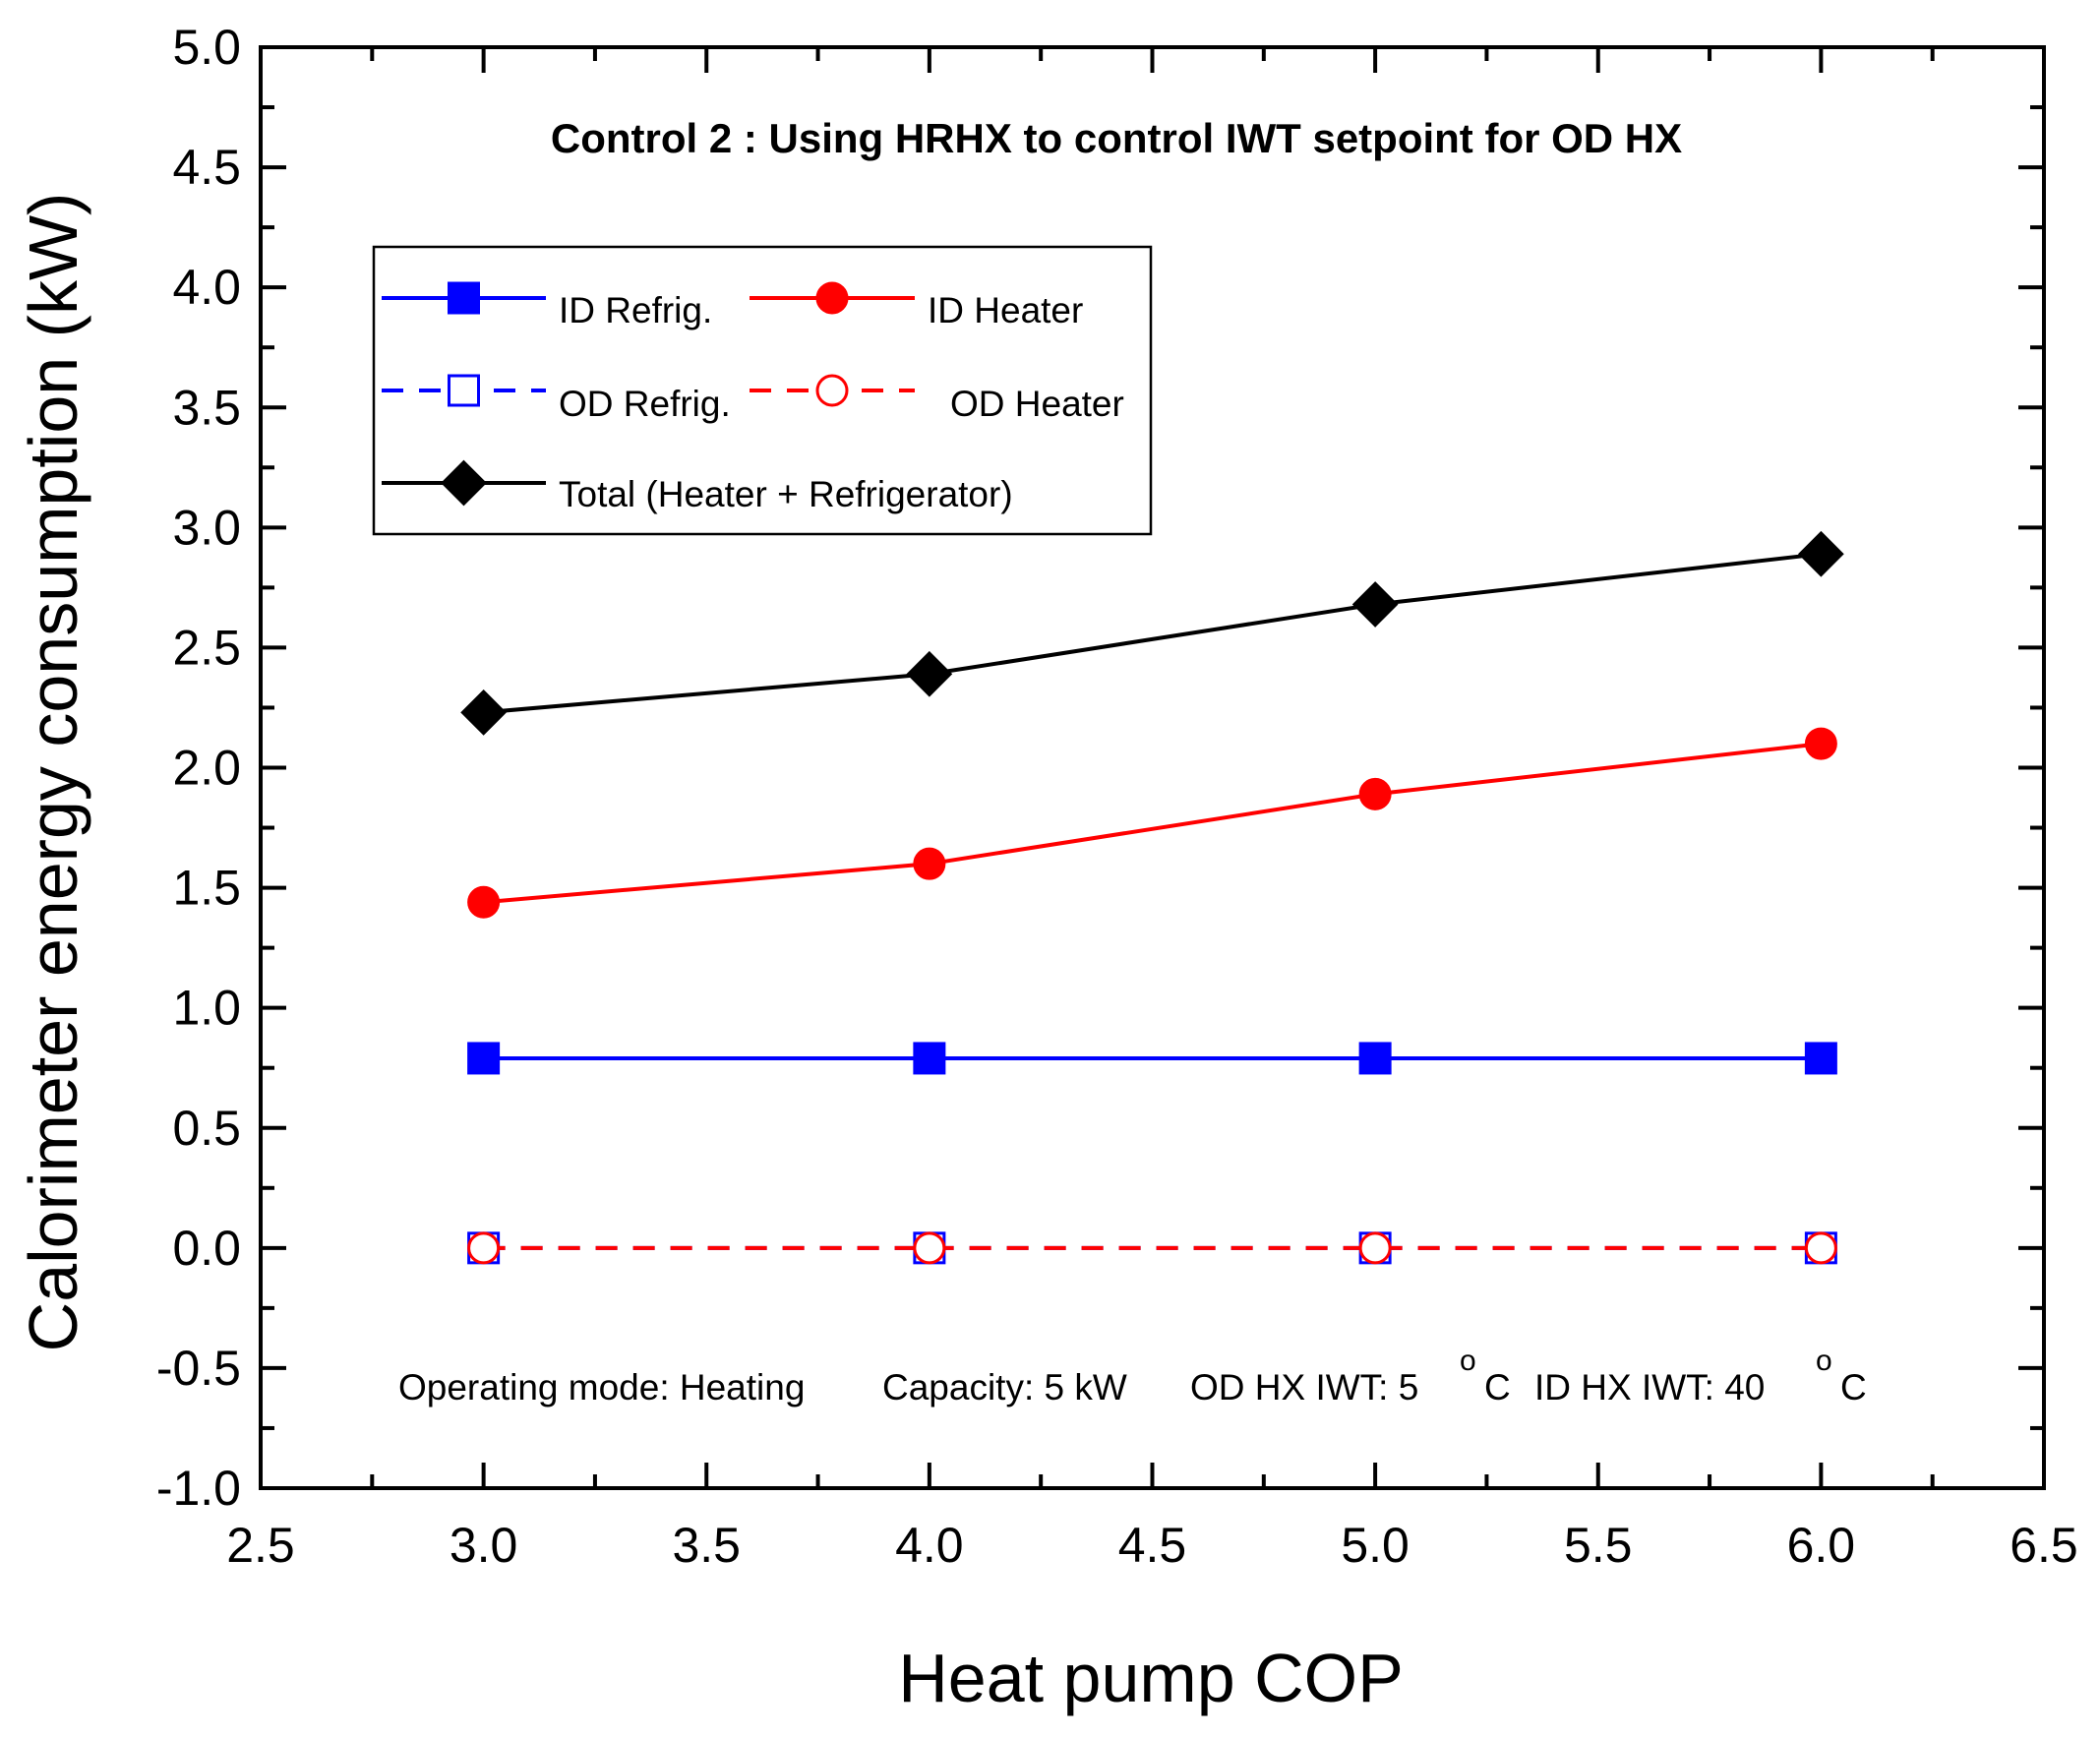 This screenshot has width=2100, height=1737. Describe the element at coordinates (206, 1009) in the screenshot. I see `y-tick-label: 1.0` at that location.